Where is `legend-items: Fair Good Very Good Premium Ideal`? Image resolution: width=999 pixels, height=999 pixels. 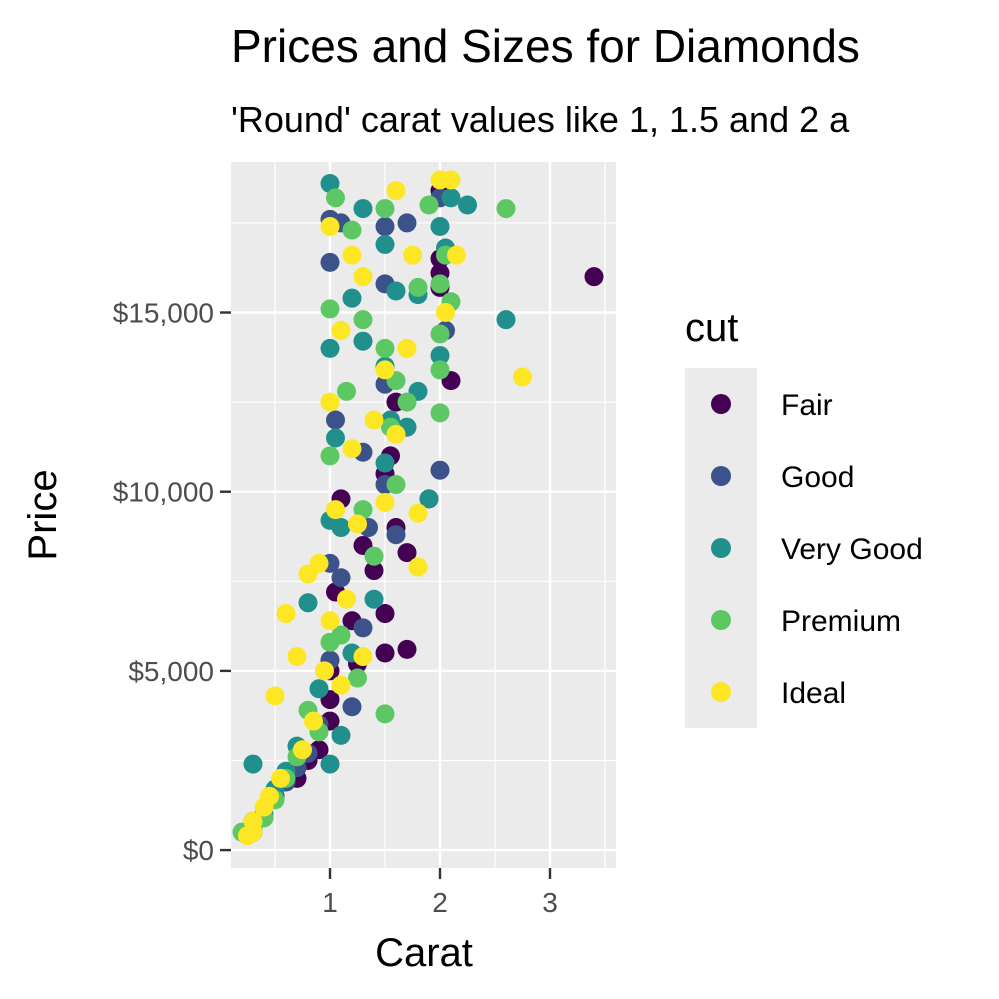 legend-items: Fair Good Very Good Premium Ideal is located at coordinates (804, 548).